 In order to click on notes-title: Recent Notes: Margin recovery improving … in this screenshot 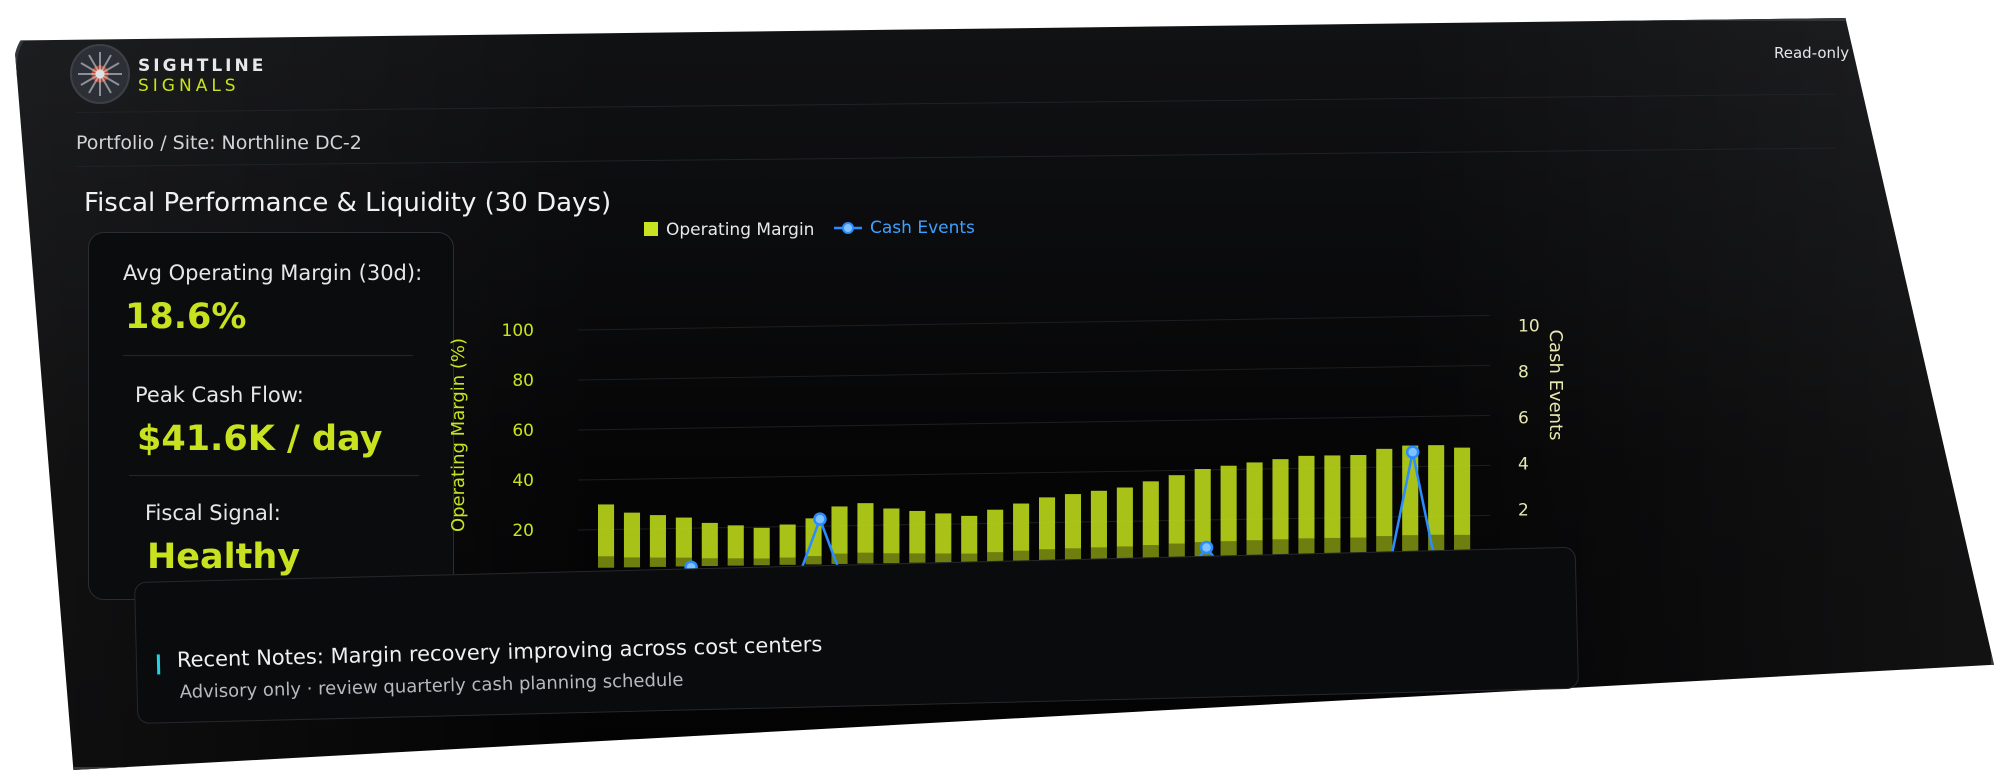, I will do `click(499, 652)`.